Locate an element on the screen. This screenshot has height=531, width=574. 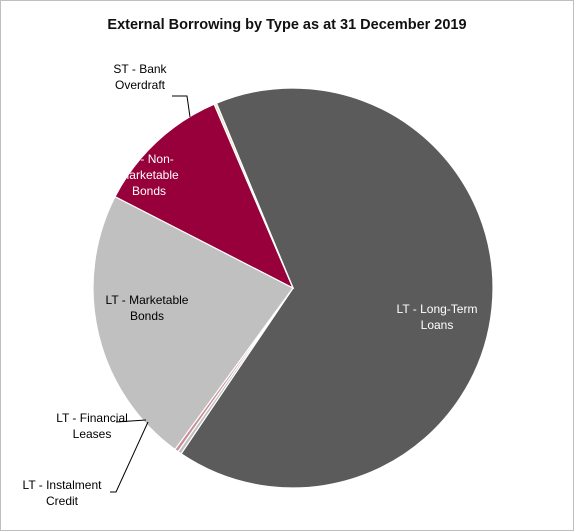
slice-label-bank-overdraft: ST - Bank Overdraft is located at coordinates (140, 77).